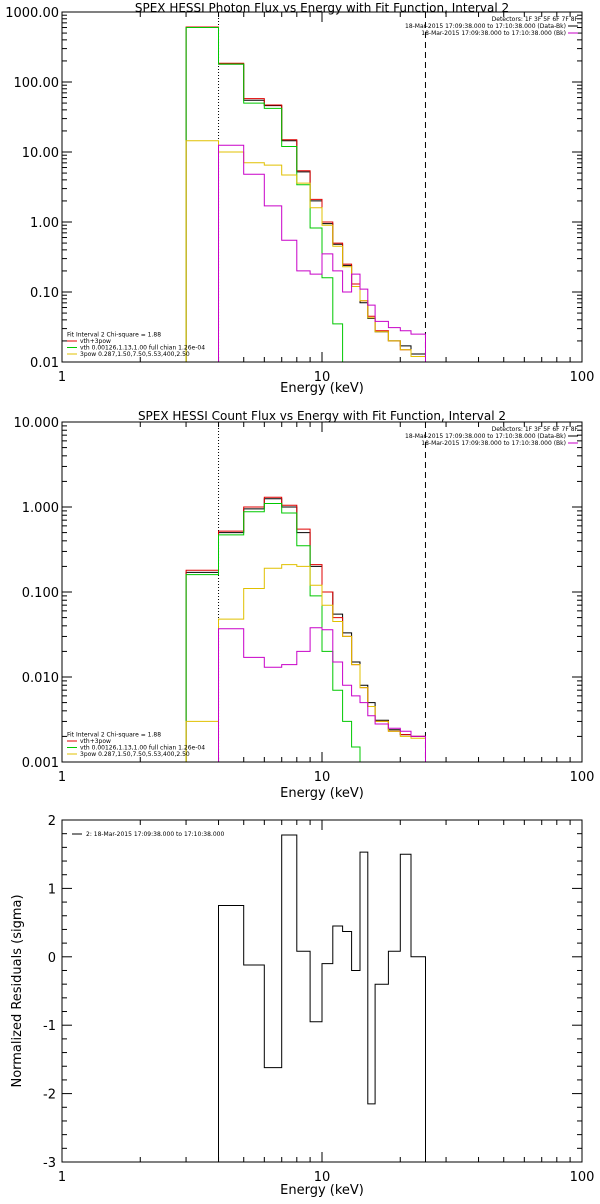  Describe the element at coordinates (37, 83) in the screenshot. I see `y-tick-label: 100.00` at that location.